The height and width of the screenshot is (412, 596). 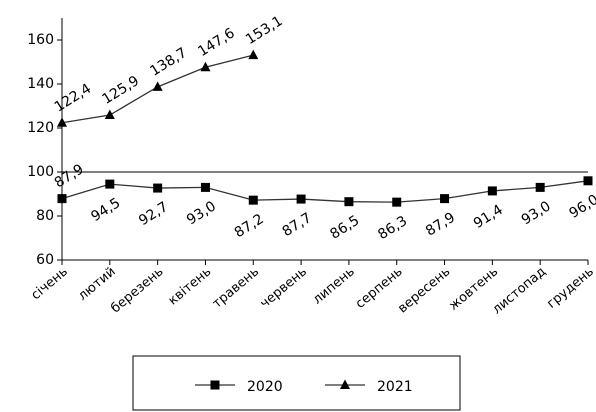 What do you see at coordinates (249, 226) in the screenshot?
I see `data-label: 87,2` at bounding box center [249, 226].